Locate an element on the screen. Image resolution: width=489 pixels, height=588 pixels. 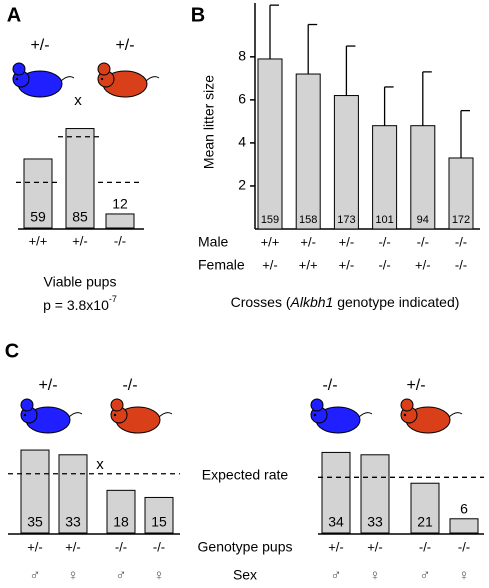
row-label: Male is located at coordinates (213, 242).